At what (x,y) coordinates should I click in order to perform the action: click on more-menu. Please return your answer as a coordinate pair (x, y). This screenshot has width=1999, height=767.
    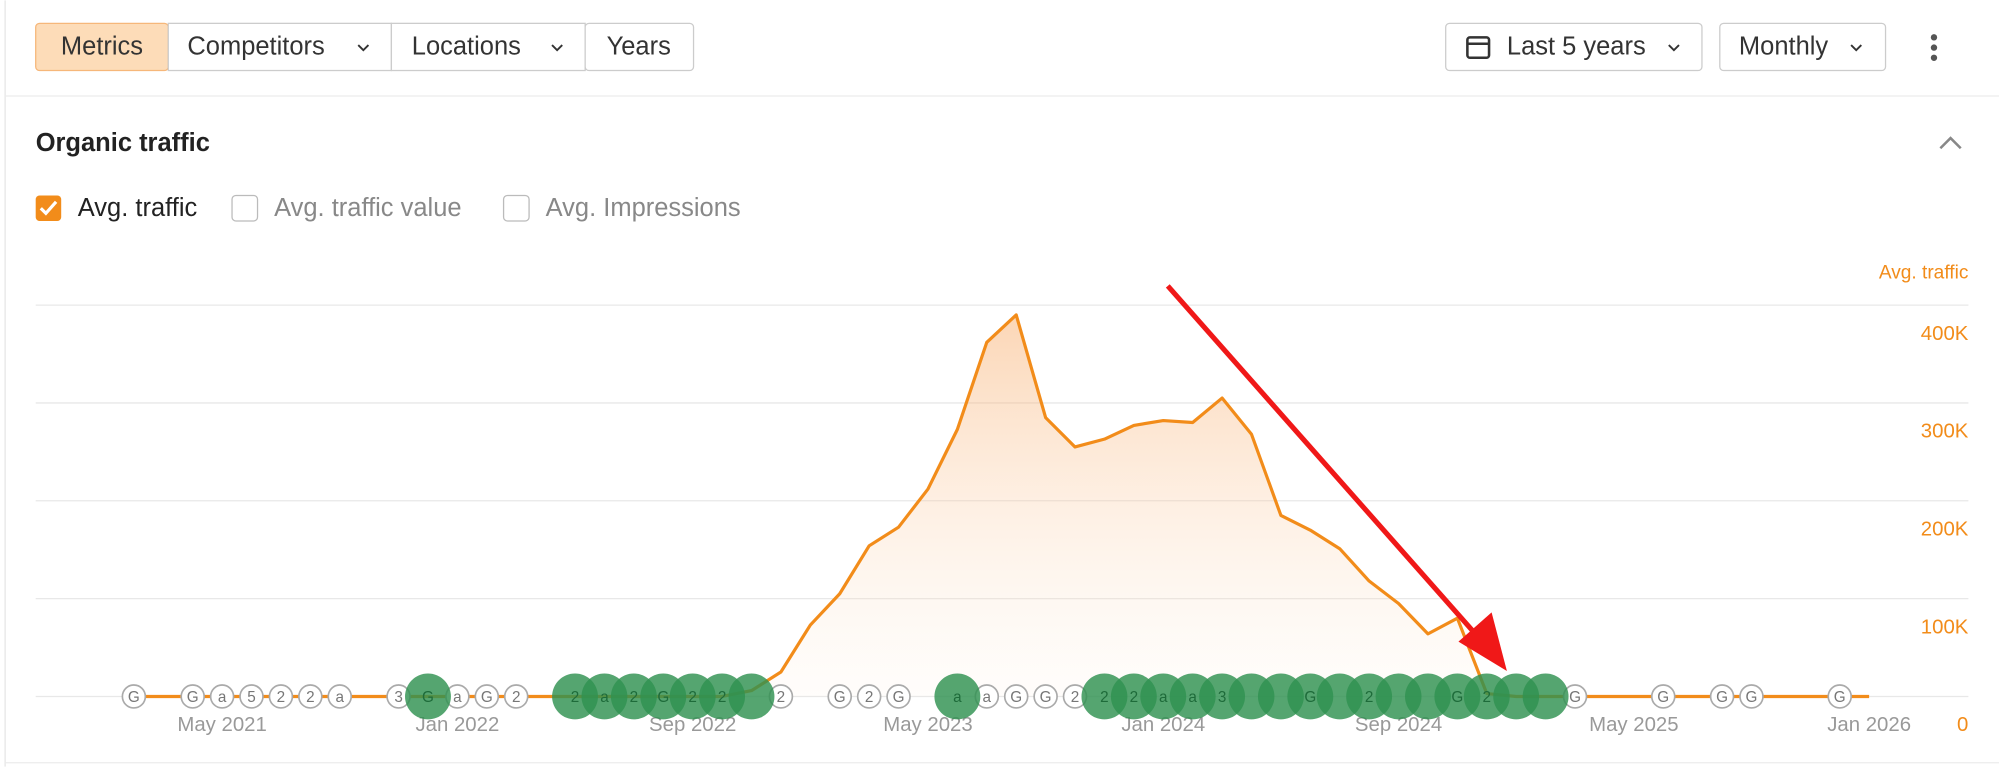
    Looking at the image, I should click on (1934, 47).